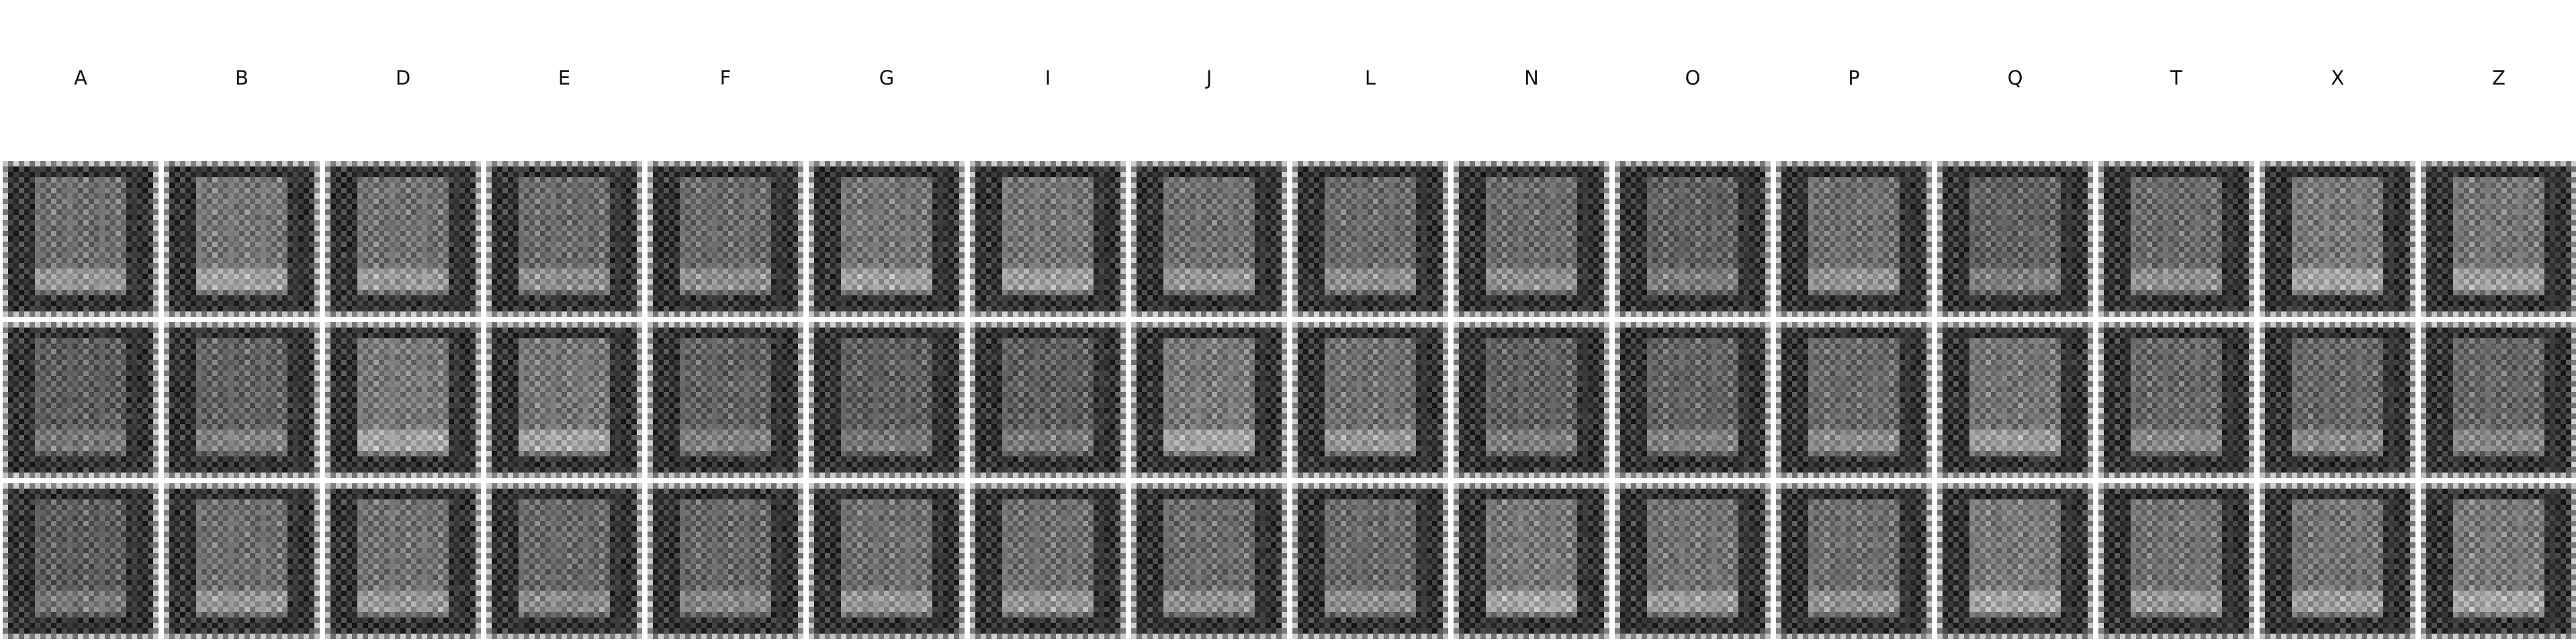 This screenshot has width=2576, height=641. What do you see at coordinates (242, 78) in the screenshot?
I see `column-label-b: B` at bounding box center [242, 78].